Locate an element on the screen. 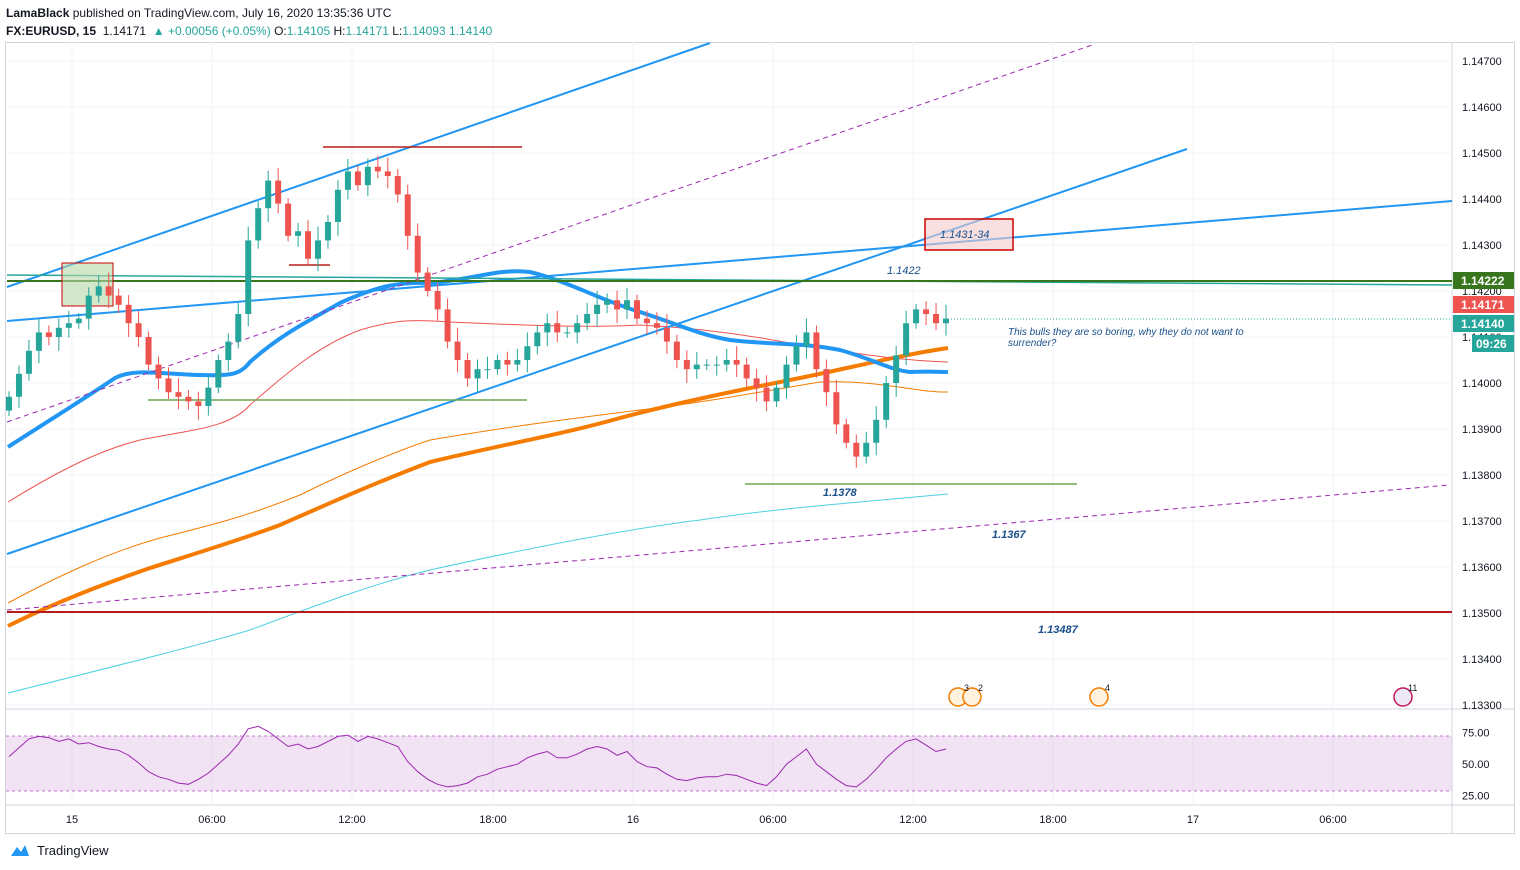 The height and width of the screenshot is (870, 1520). price-change: ▲ +0.00056 (+0.05%) is located at coordinates (211, 31).